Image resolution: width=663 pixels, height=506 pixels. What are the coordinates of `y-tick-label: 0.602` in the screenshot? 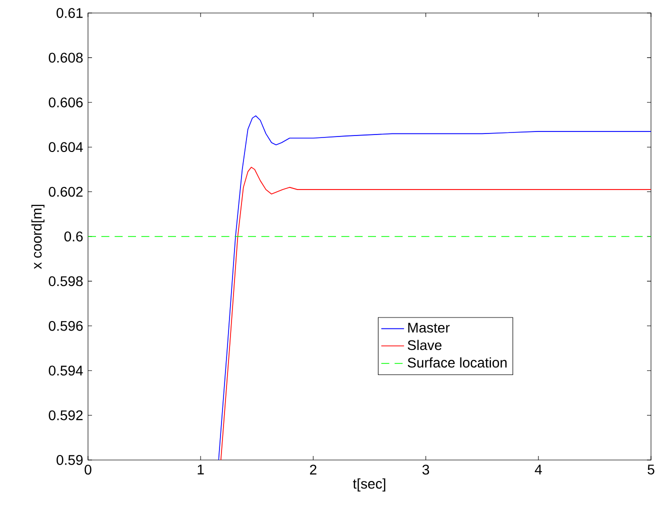 It's located at (65, 191).